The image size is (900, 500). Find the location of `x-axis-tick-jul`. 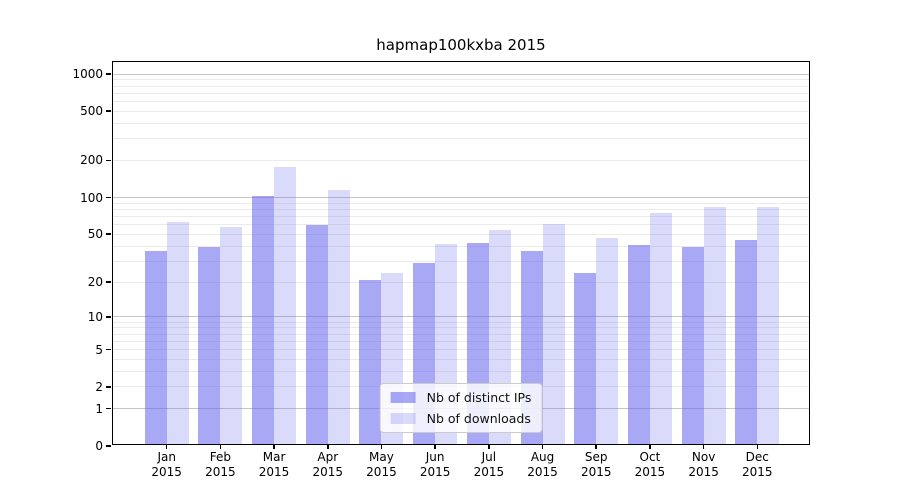

x-axis-tick-jul is located at coordinates (489, 446).